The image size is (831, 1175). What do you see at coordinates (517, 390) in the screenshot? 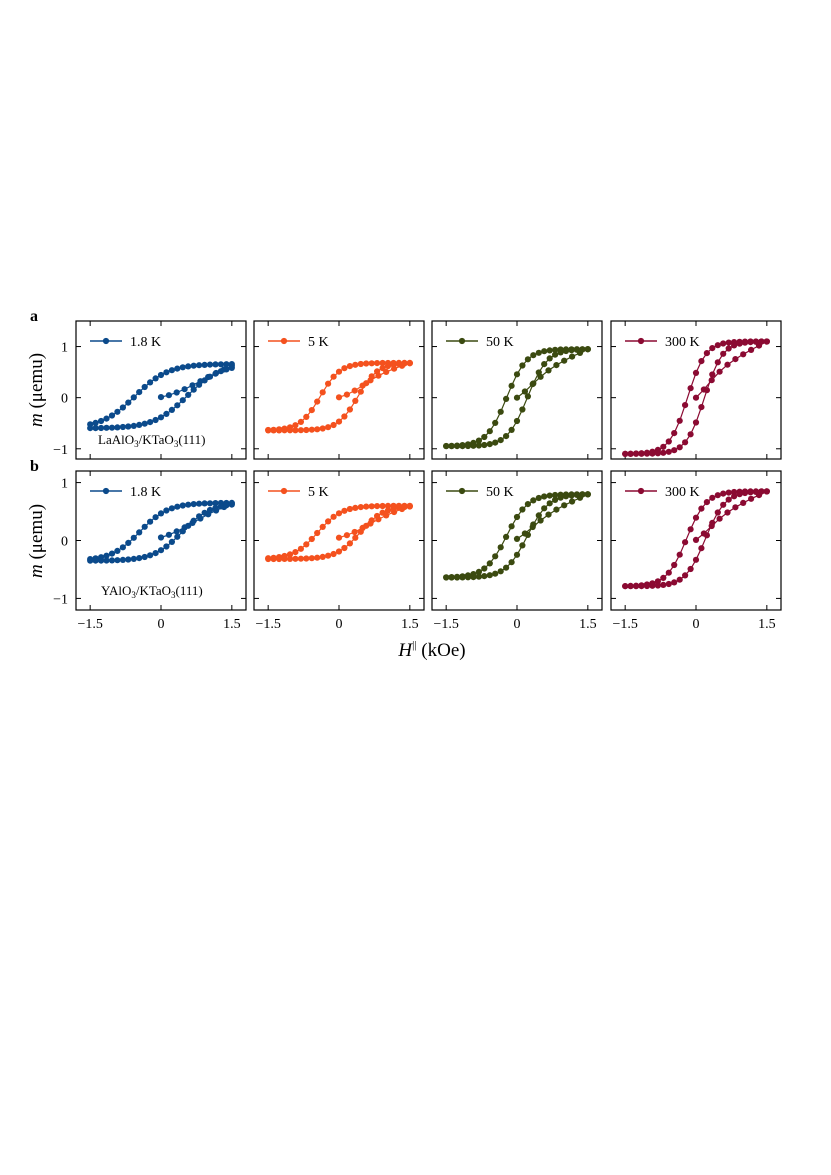
I see `panel-a-3: 50 K` at bounding box center [517, 390].